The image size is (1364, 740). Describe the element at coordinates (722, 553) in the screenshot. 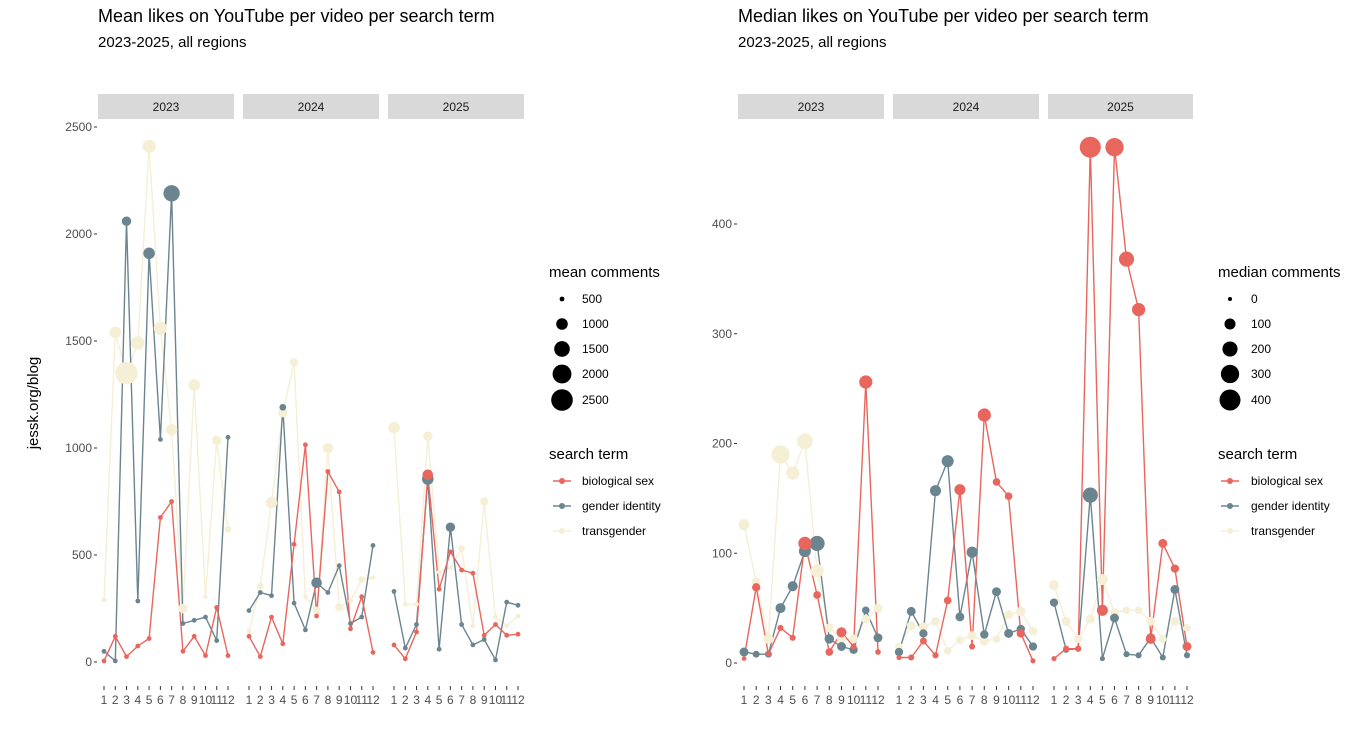

I see `y-tick-label: 100` at that location.